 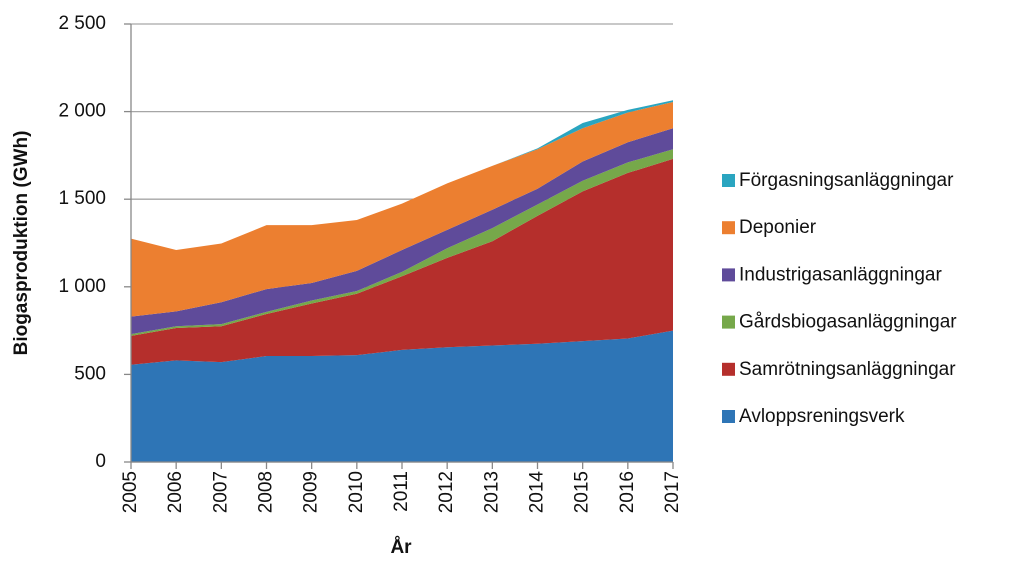 I want to click on x-tick-label: 2011, so click(x=401, y=491).